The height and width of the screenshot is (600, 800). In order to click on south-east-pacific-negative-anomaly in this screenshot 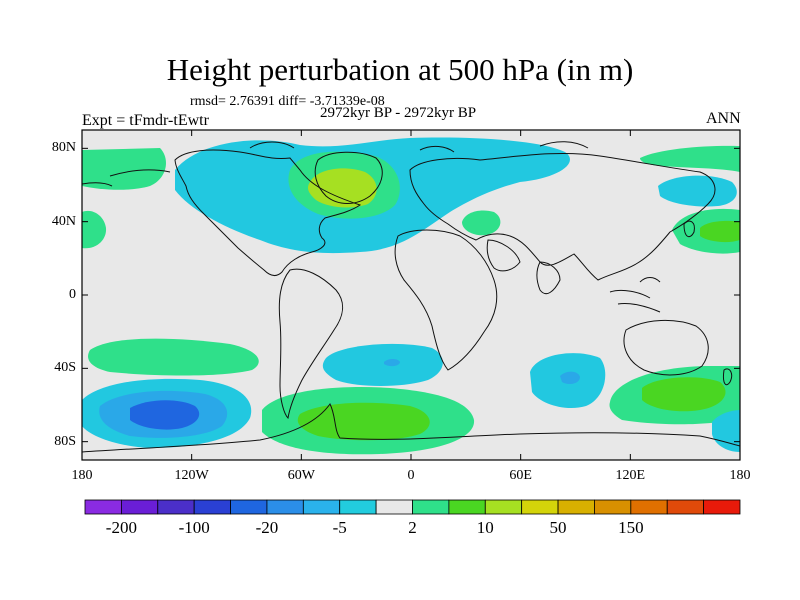, I will do `click(726, 431)`.